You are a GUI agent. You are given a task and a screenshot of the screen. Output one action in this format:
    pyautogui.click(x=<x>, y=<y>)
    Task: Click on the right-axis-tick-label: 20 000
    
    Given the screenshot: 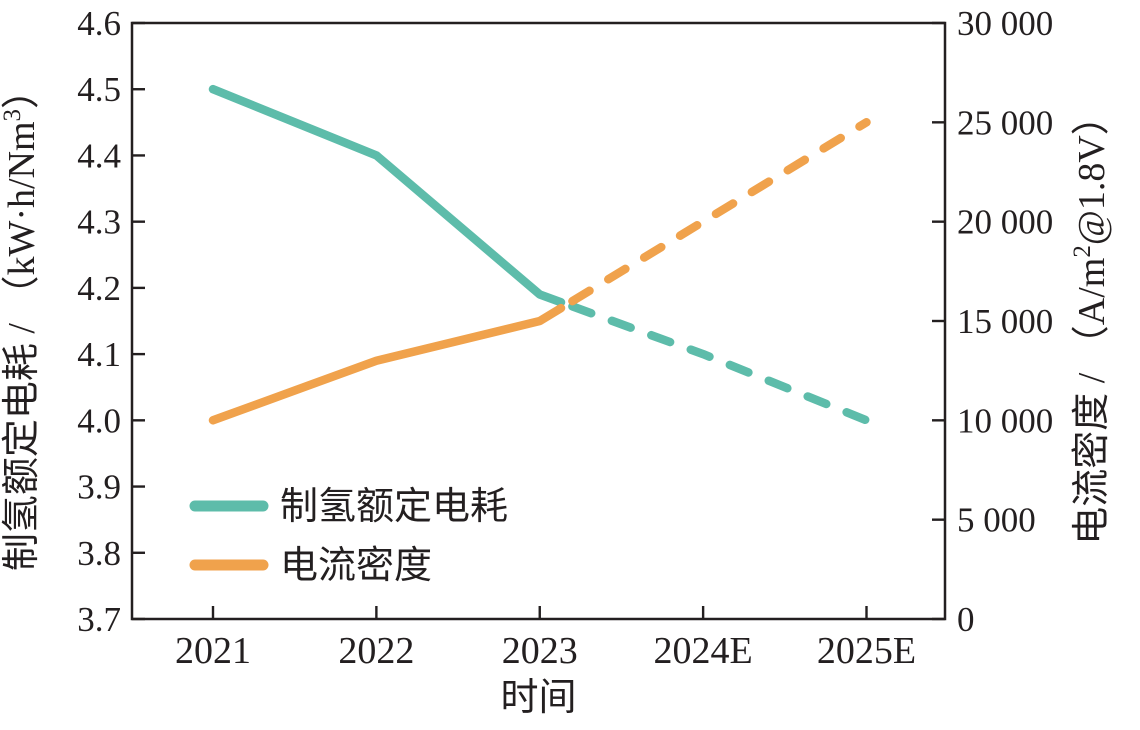 What is the action you would take?
    pyautogui.click(x=1005, y=222)
    